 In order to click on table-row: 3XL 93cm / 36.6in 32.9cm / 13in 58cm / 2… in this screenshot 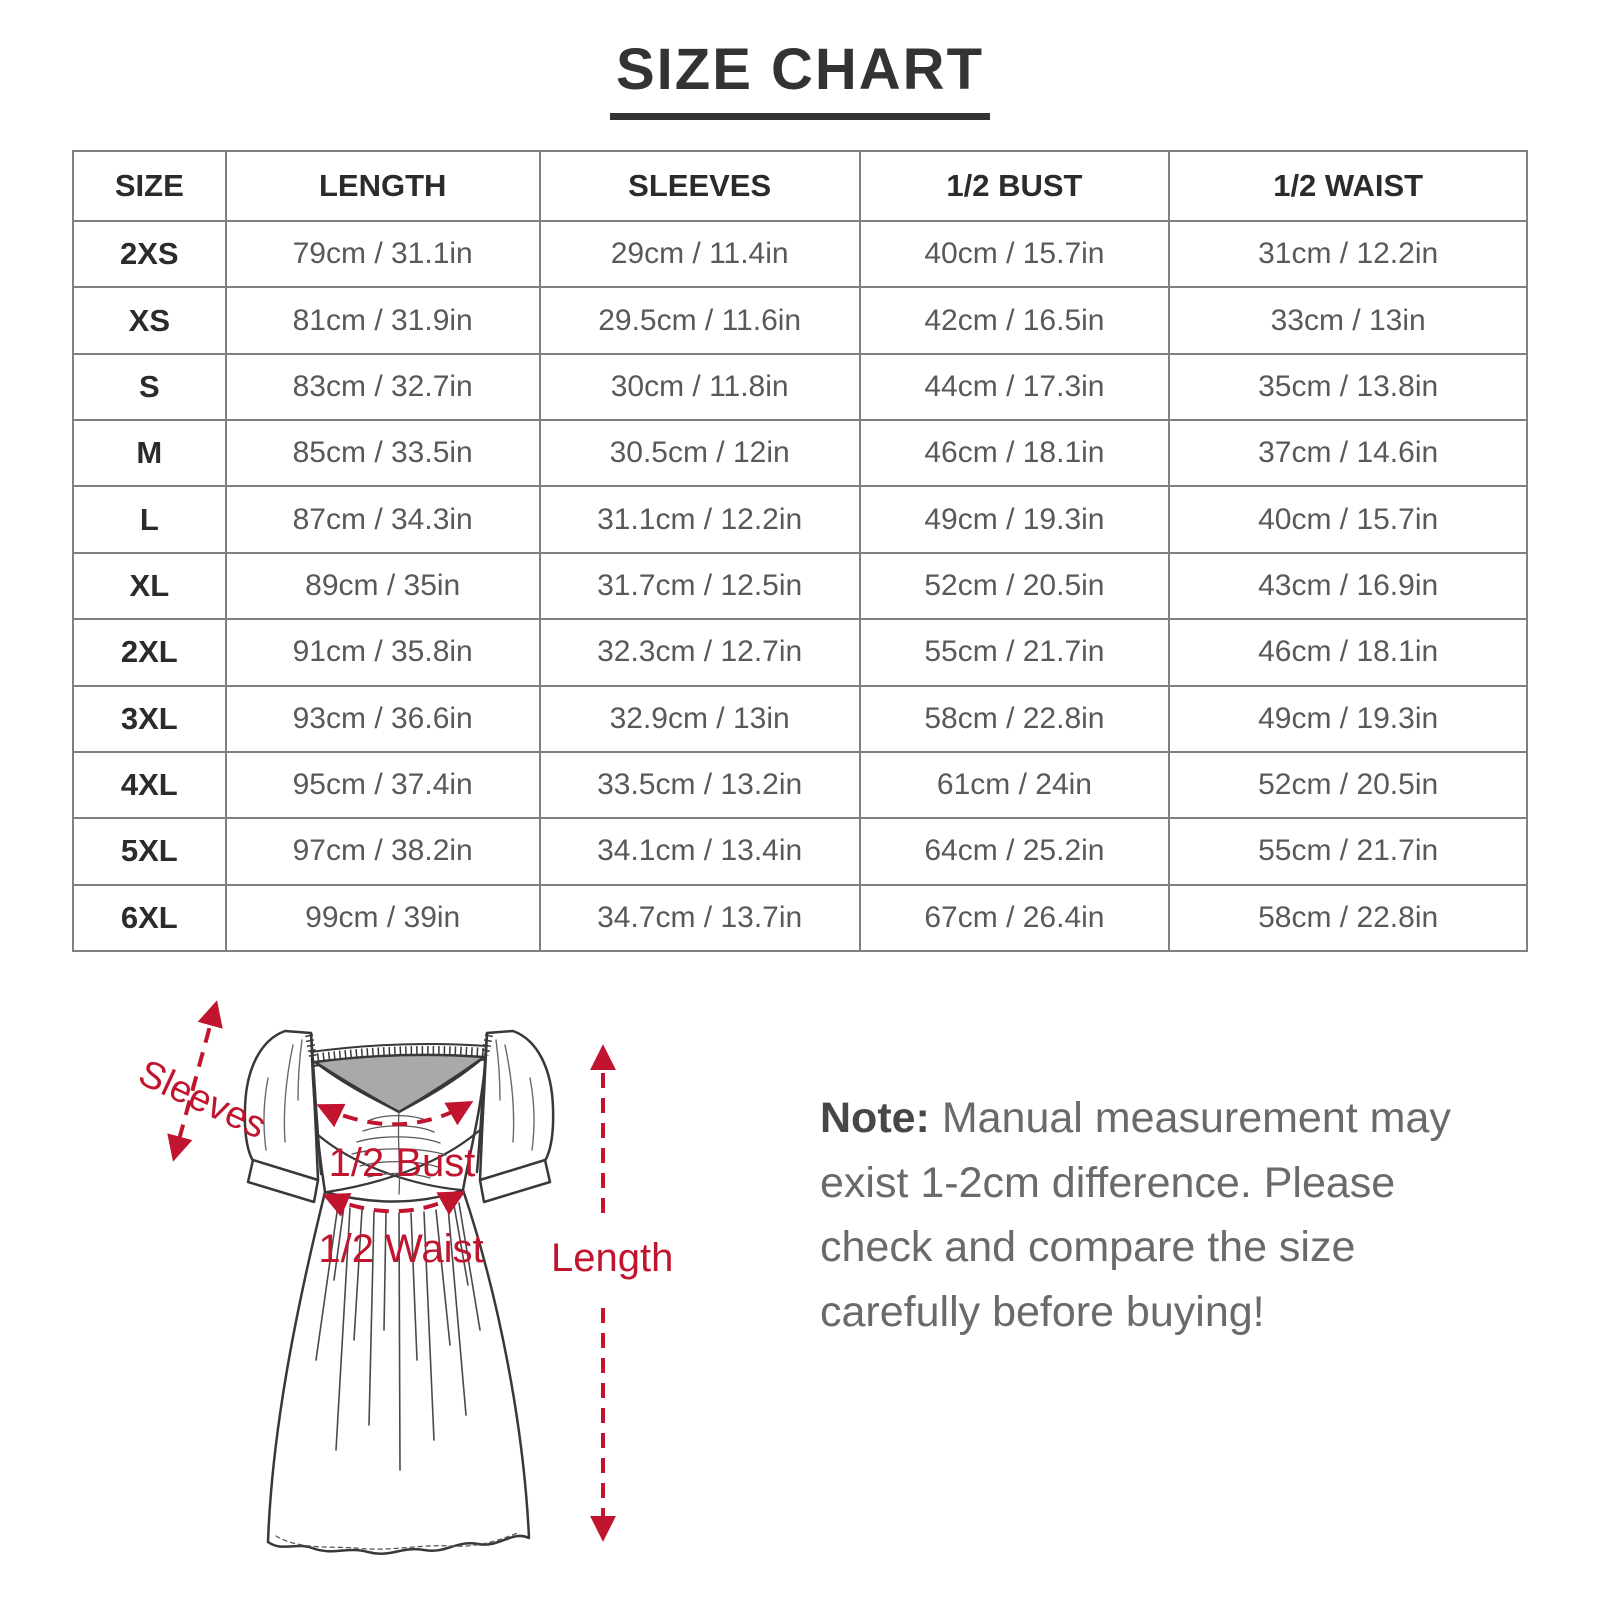, I will do `click(800, 718)`.